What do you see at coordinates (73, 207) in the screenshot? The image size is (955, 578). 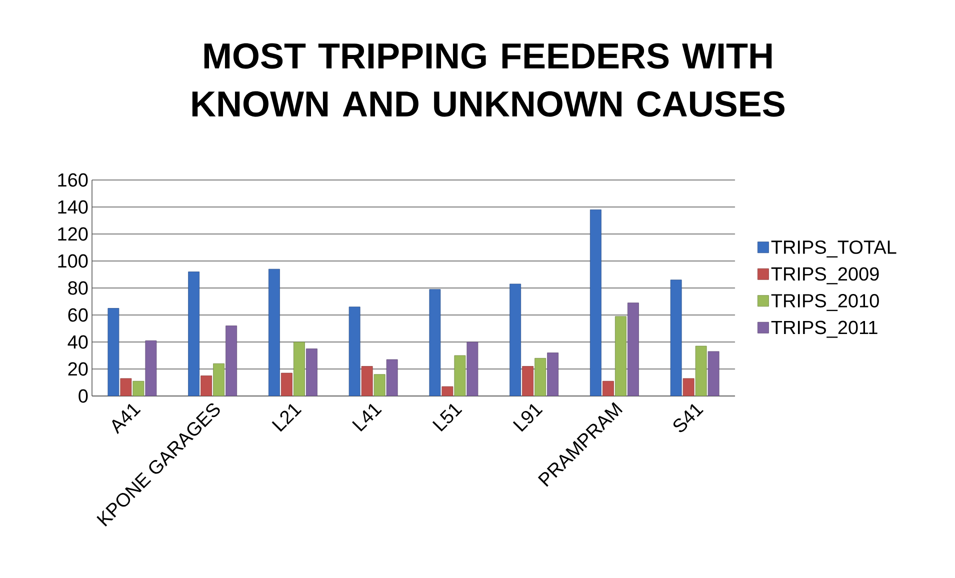 I see `y-tick-label: 140` at bounding box center [73, 207].